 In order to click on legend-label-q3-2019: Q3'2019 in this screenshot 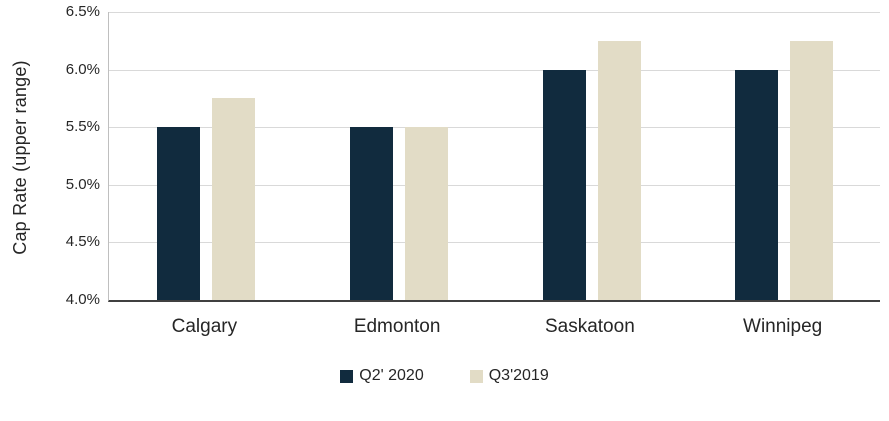, I will do `click(518, 375)`.